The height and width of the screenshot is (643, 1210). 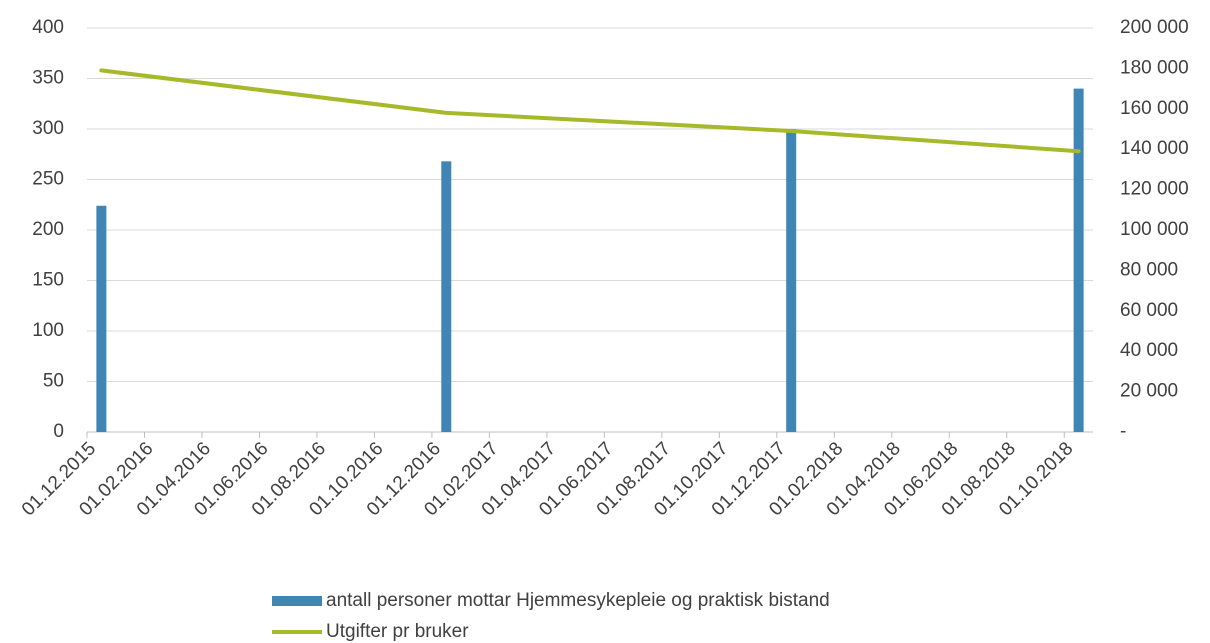 What do you see at coordinates (48, 280) in the screenshot?
I see `y-tick-label: 150` at bounding box center [48, 280].